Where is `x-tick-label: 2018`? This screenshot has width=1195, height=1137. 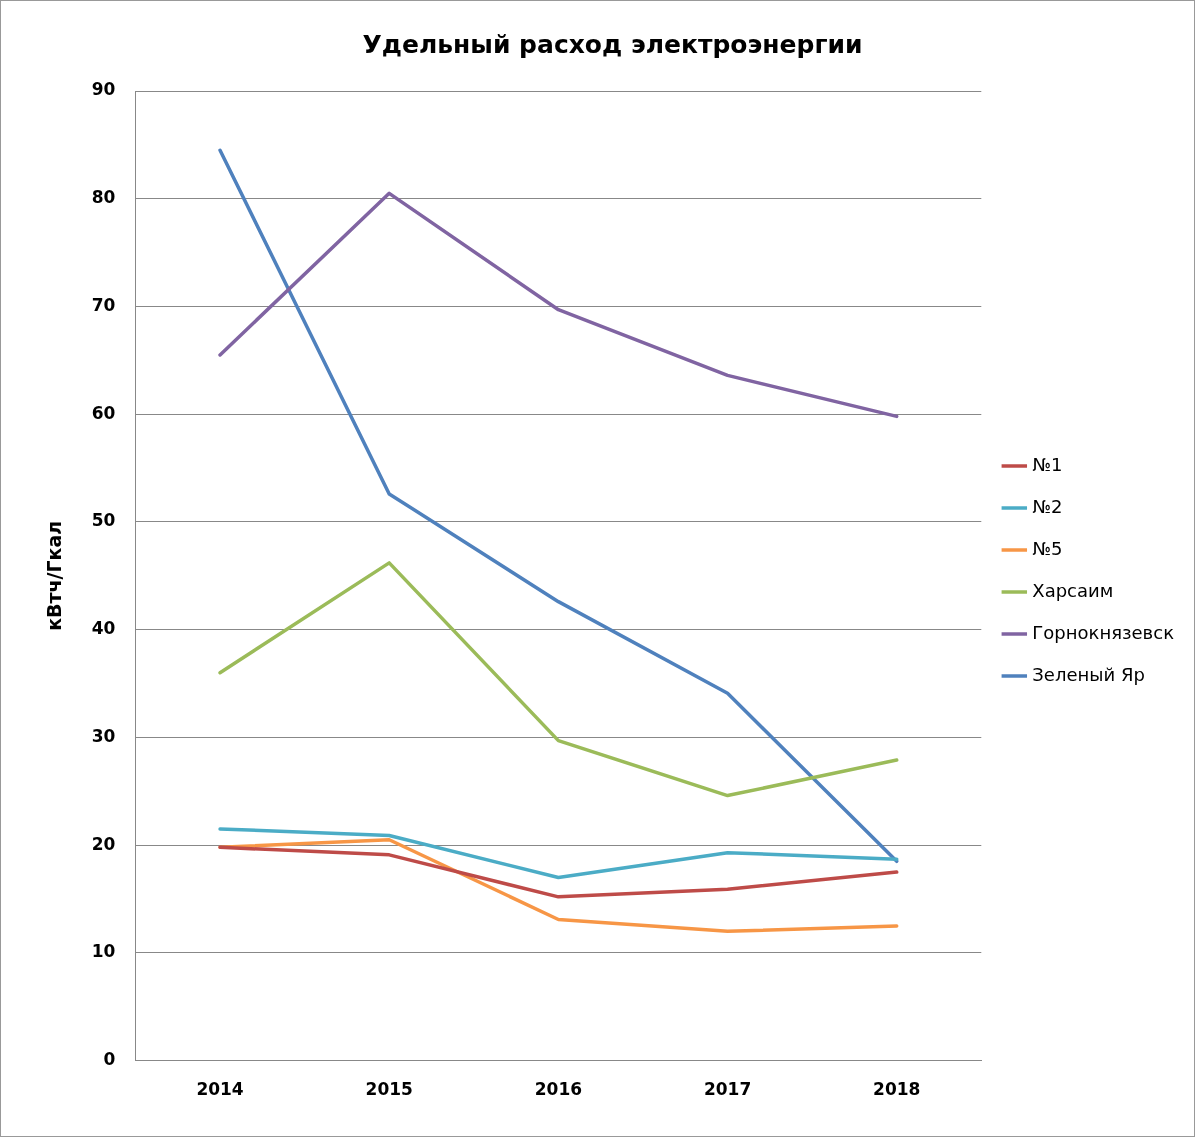 x-tick-label: 2018 is located at coordinates (897, 1089).